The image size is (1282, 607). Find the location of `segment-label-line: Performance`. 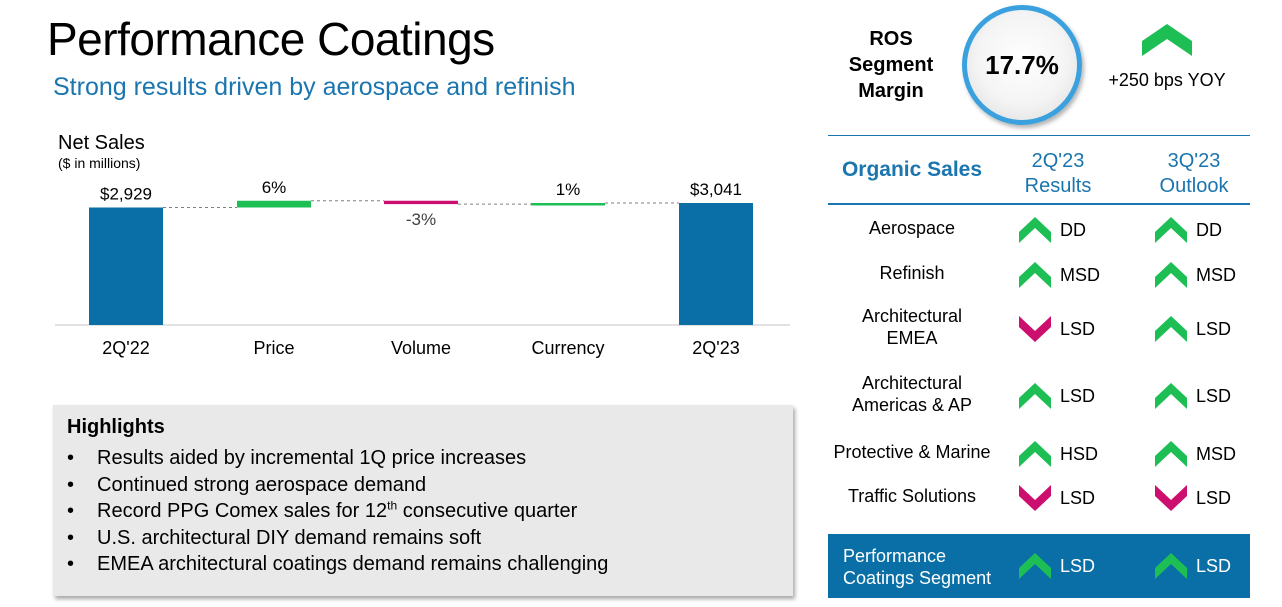

segment-label-line: Performance is located at coordinates (895, 556).